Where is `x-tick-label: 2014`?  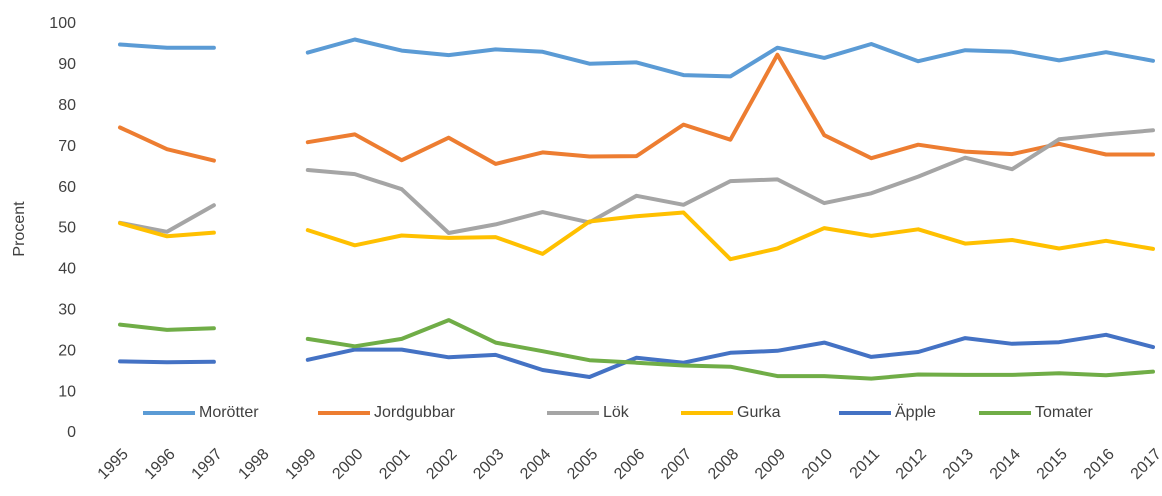
x-tick-label: 2014 is located at coordinates (1005, 464).